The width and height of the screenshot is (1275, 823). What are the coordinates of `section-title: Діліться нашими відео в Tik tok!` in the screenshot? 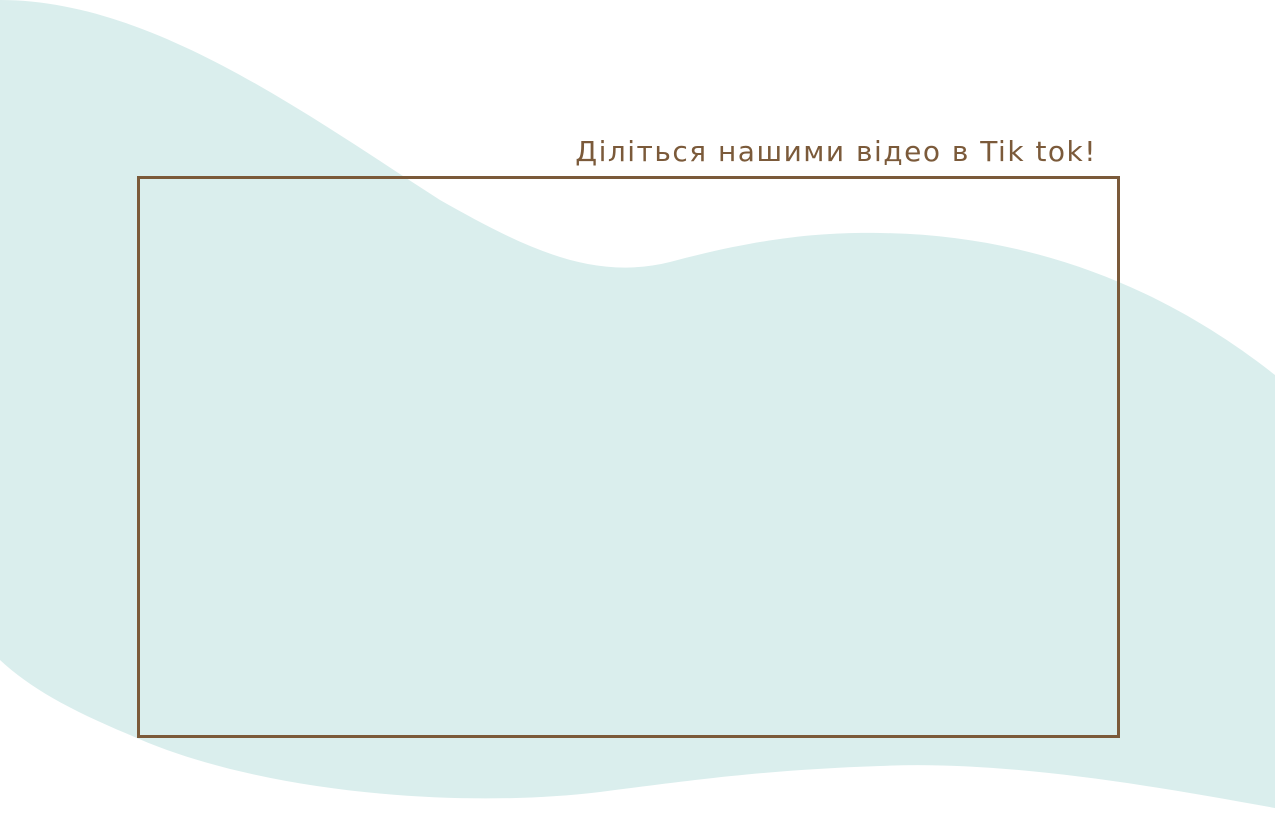 It's located at (836, 151).